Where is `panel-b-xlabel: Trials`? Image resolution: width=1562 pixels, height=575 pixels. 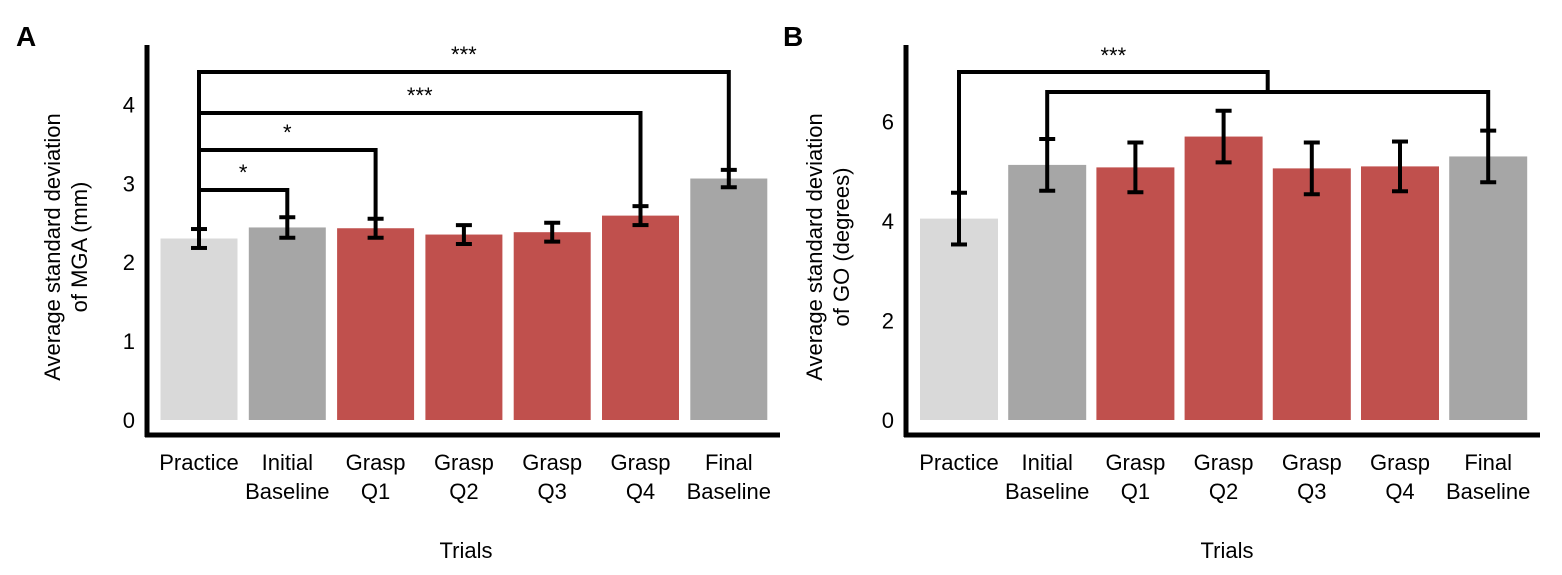 panel-b-xlabel: Trials is located at coordinates (1227, 550).